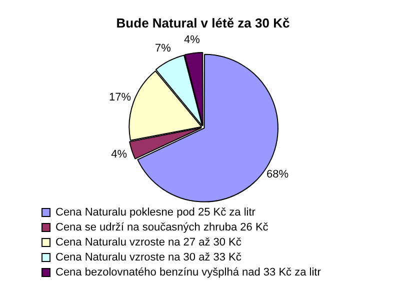 This screenshot has width=406, height=300. Describe the element at coordinates (277, 174) in the screenshot. I see `data-label: 68%` at that location.